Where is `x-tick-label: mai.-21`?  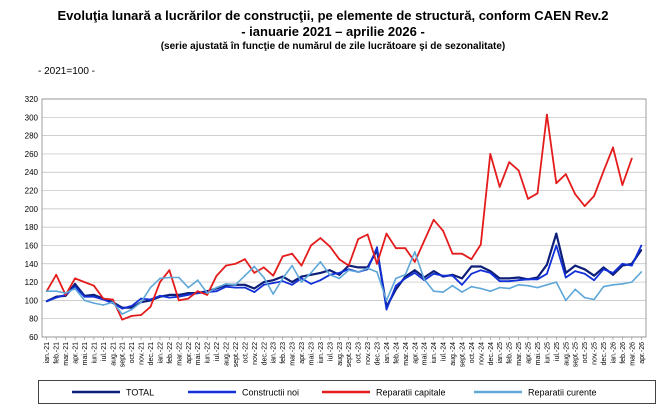 x-tick-label: mai.-21 is located at coordinates (85, 353).